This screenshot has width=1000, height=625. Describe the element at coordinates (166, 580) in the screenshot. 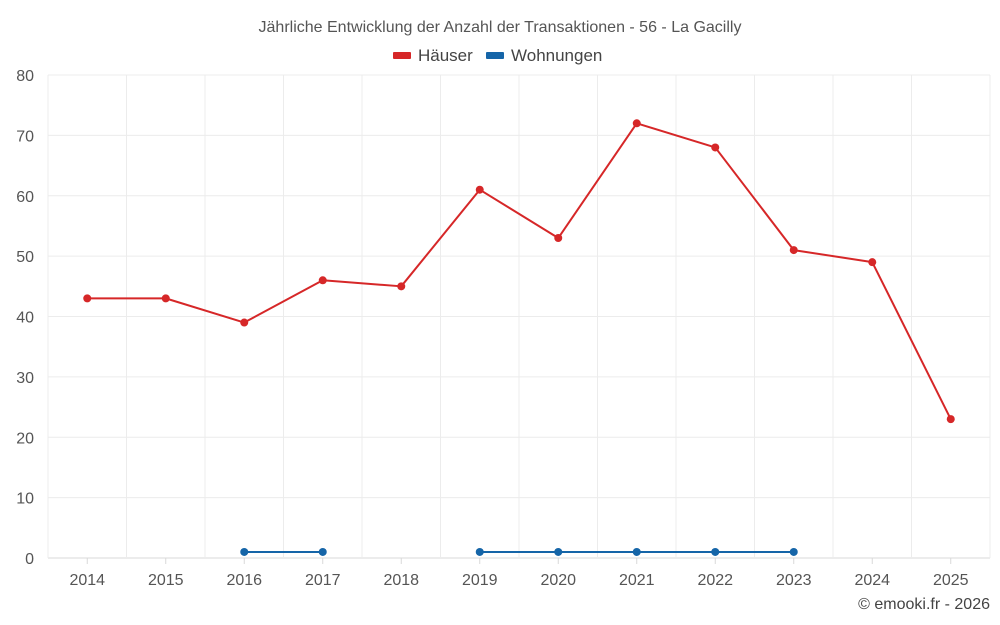

I see `x-tick-label: 2015` at that location.